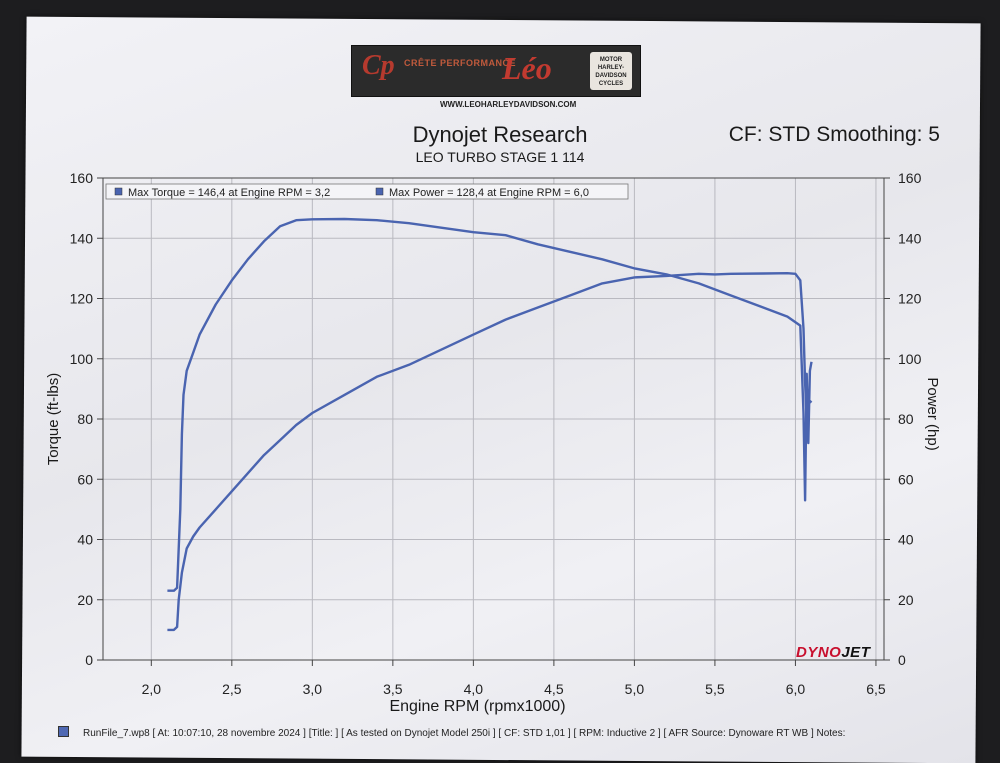 The image size is (1000, 763). I want to click on harley-davidson-logo: MOTOR HARLEY-DAVIDSON CYCLES, so click(611, 71).